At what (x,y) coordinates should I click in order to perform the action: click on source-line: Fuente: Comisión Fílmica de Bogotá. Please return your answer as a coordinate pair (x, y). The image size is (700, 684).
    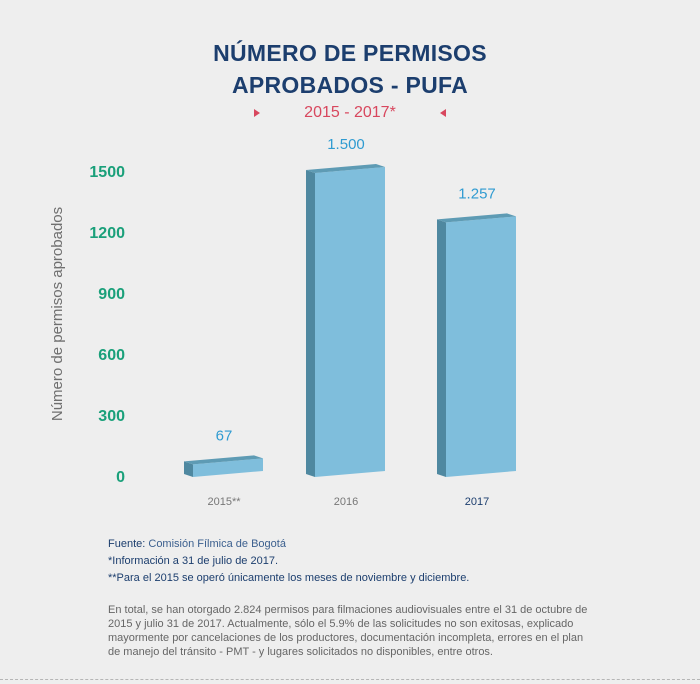
    Looking at the image, I should click on (197, 544).